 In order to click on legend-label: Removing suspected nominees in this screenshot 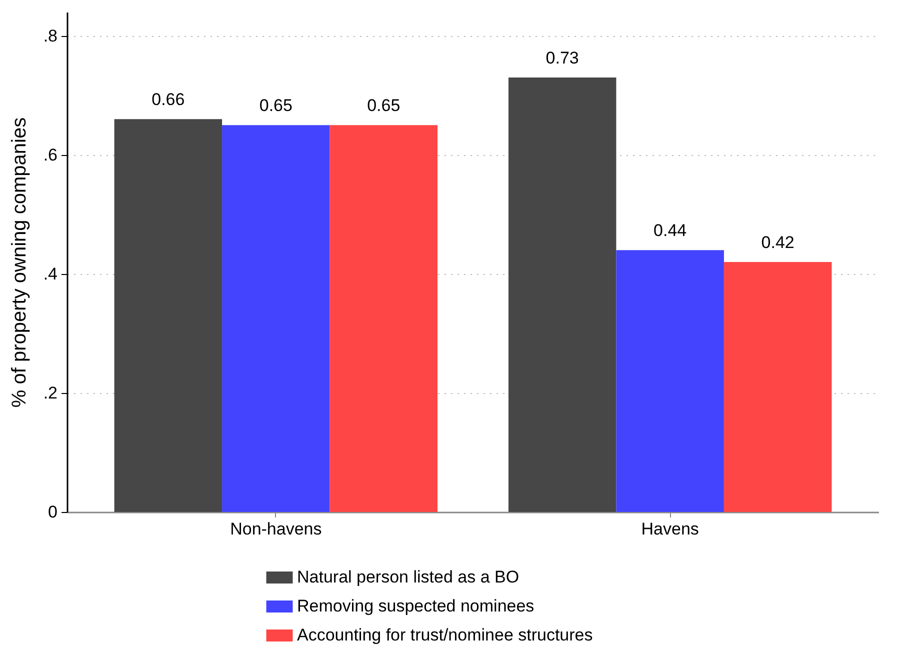, I will do `click(415, 606)`.